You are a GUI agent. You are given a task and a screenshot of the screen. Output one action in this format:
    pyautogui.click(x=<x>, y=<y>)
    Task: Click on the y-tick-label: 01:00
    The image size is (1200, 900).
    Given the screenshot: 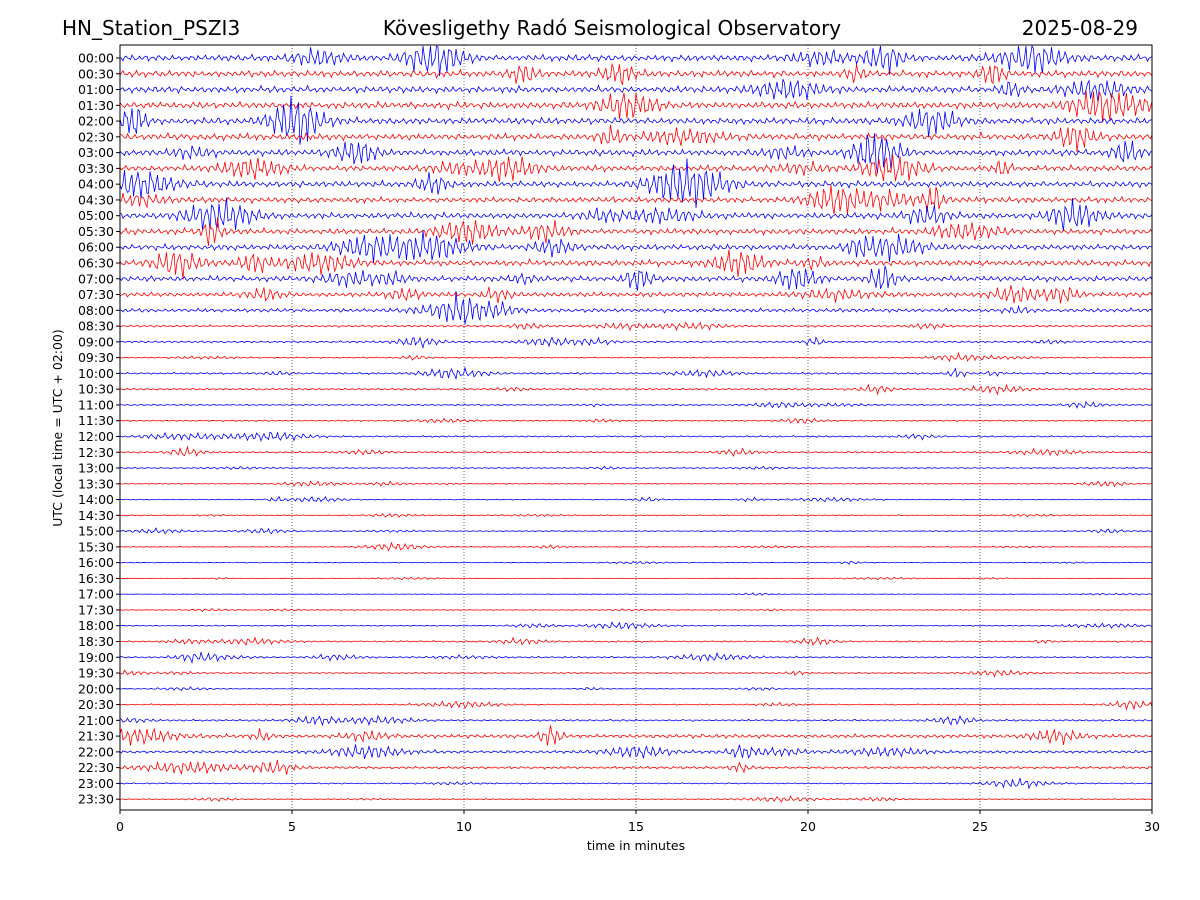 What is the action you would take?
    pyautogui.click(x=96, y=89)
    